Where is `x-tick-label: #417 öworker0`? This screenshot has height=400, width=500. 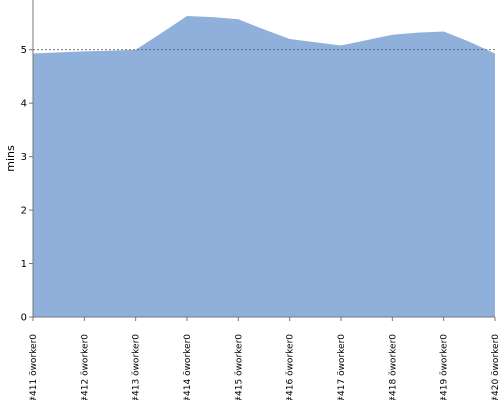 x-tick-label: #417 öworker0 is located at coordinates (342, 367).